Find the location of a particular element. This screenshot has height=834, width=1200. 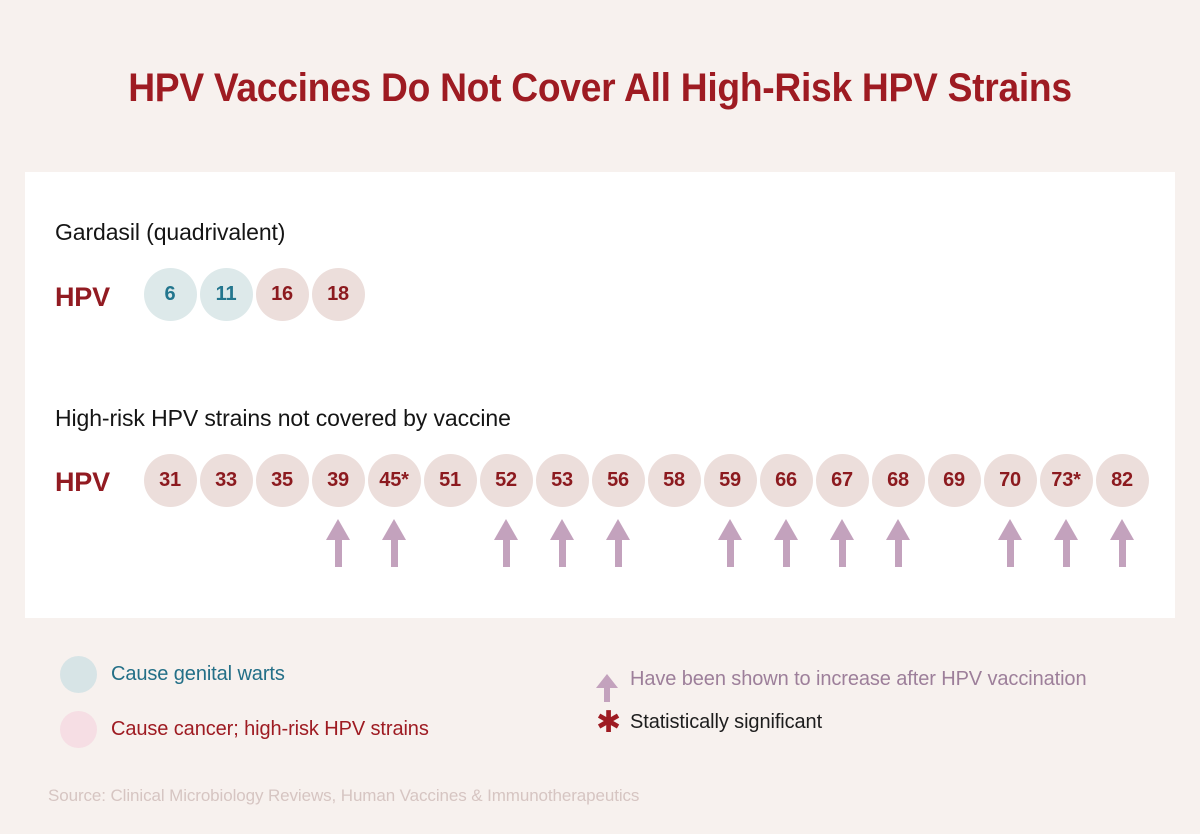

strain-cell: 31 is located at coordinates (170, 510).